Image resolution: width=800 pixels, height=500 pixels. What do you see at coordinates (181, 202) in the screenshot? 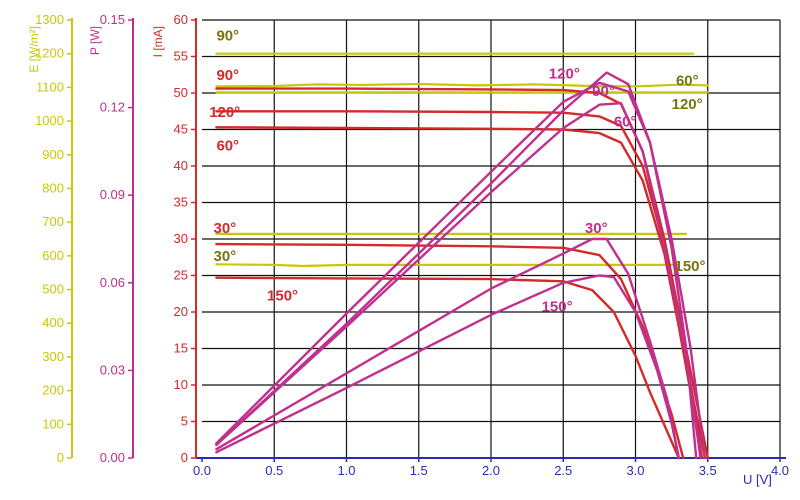
I see `y-tick-label-I: 35` at bounding box center [181, 202].